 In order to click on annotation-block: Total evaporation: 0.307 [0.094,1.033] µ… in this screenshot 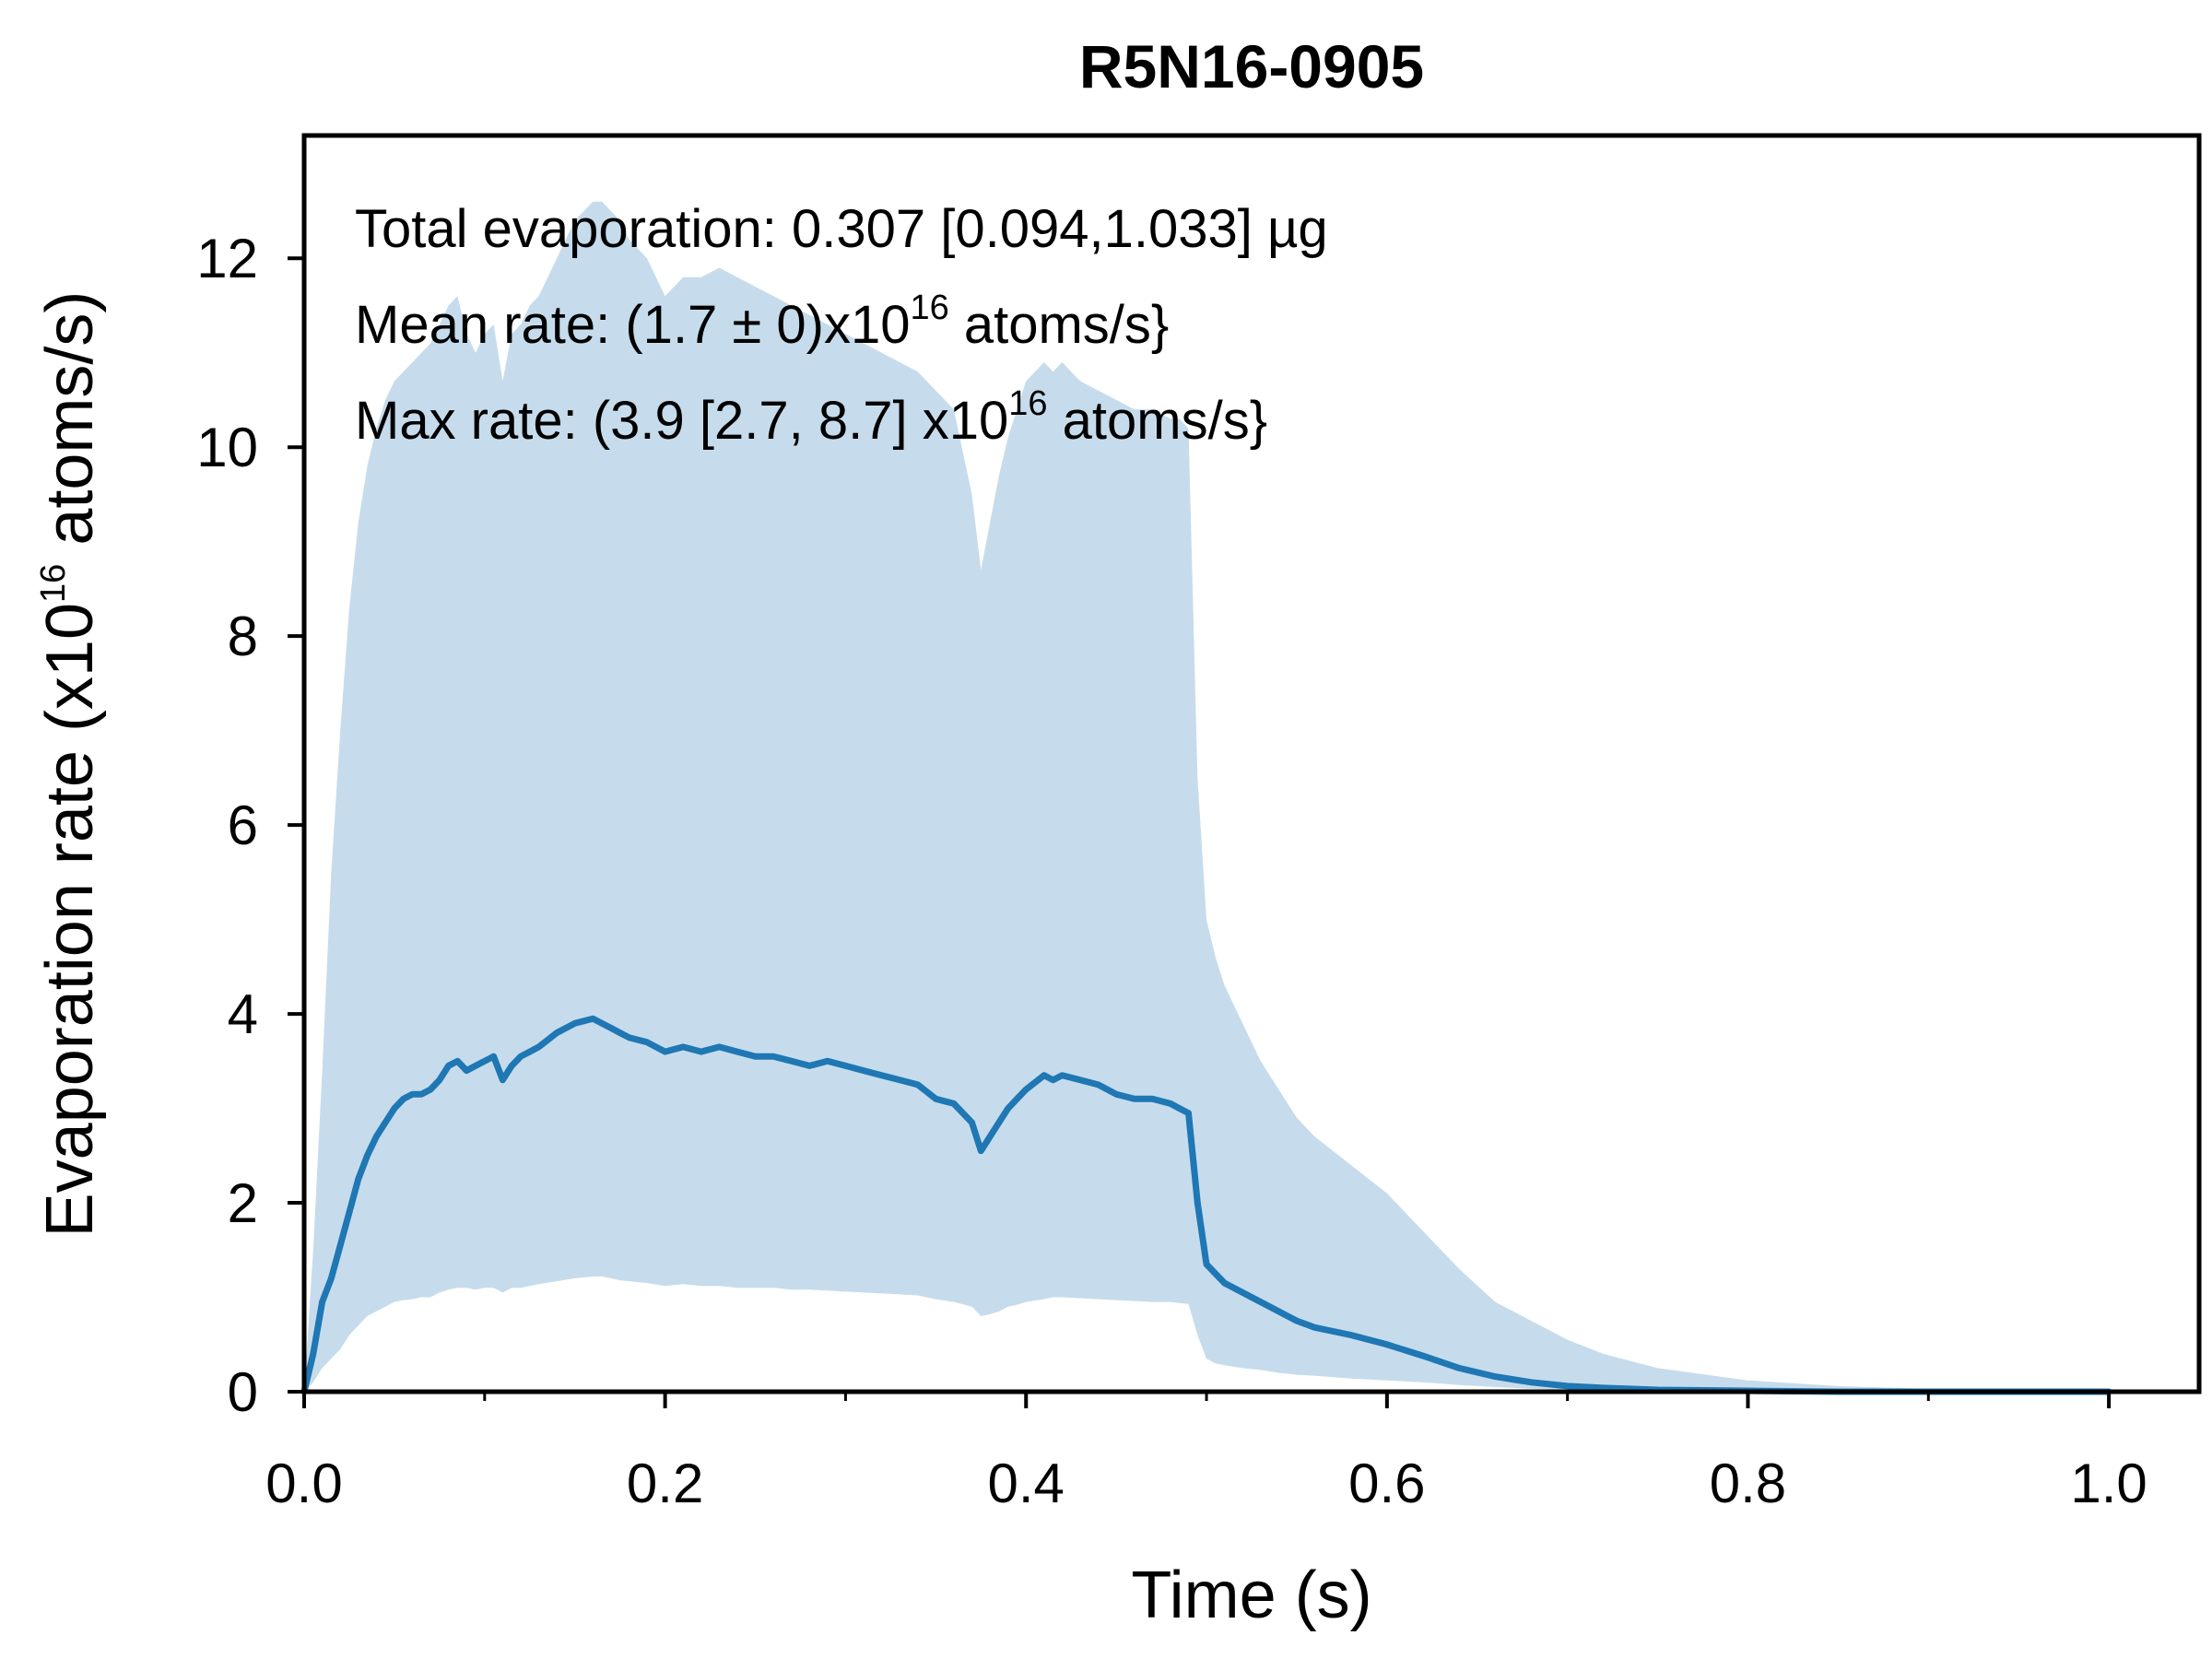, I will do `click(841, 325)`.